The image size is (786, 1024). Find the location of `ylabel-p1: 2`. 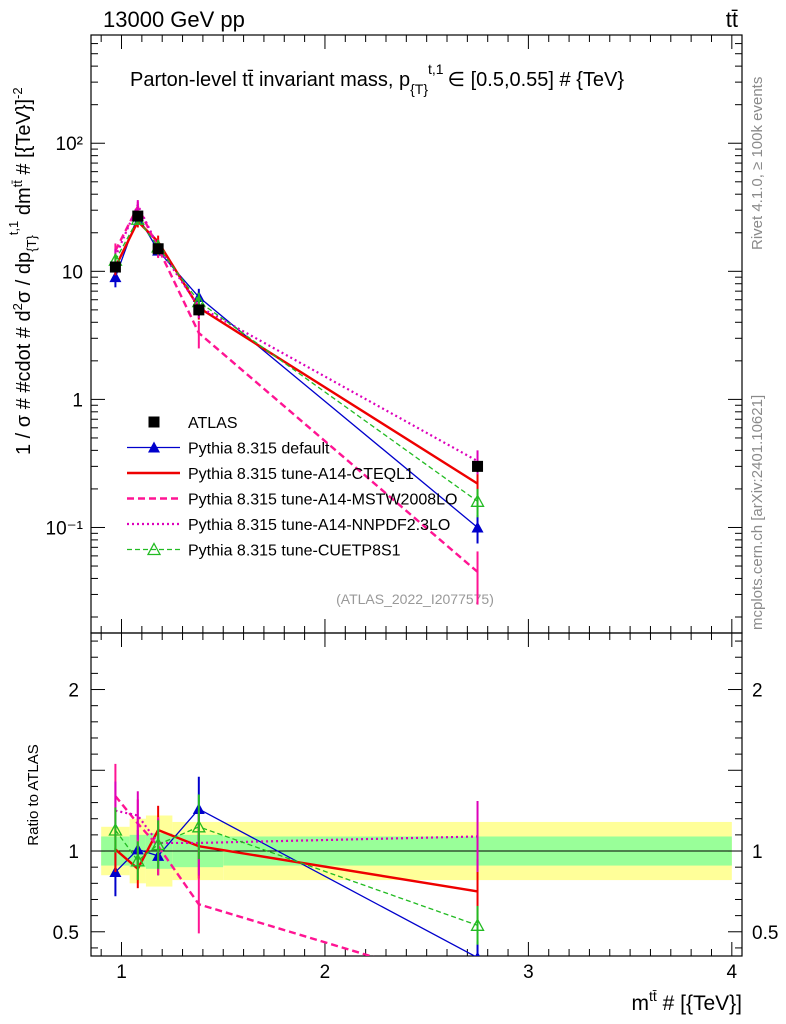

ylabel-p1: 2 is located at coordinates (17, 306).